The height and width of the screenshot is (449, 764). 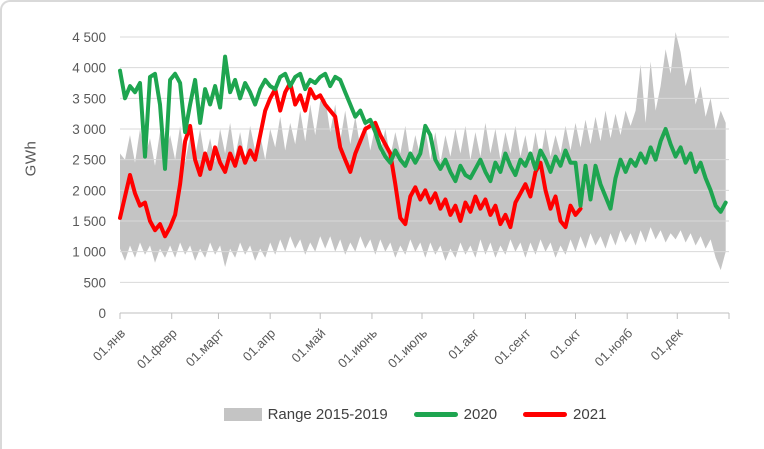 I want to click on x-tick-label: 01.янв, so click(x=109, y=344).